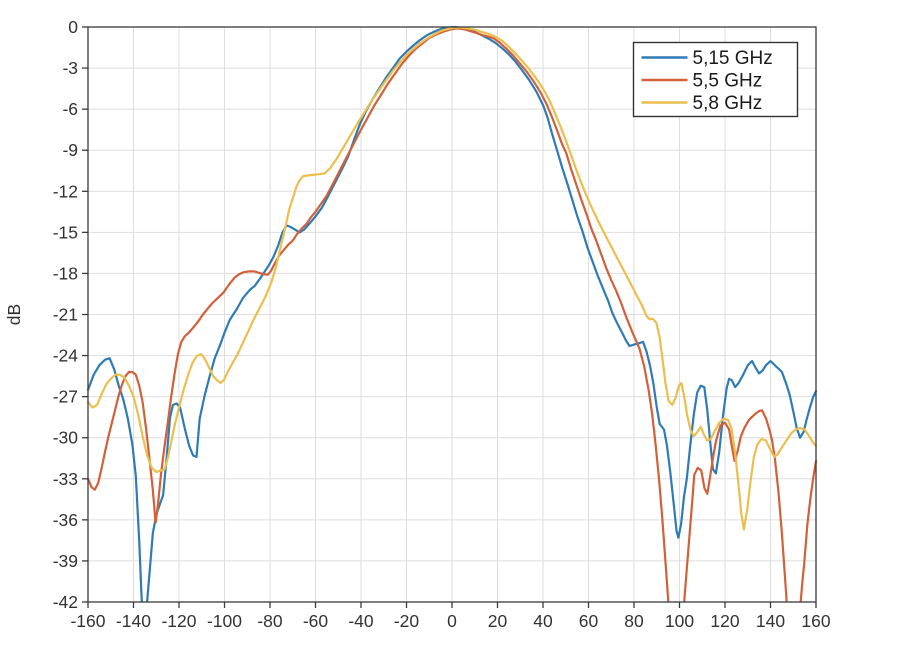 Image resolution: width=900 pixels, height=656 pixels. What do you see at coordinates (270, 621) in the screenshot?
I see `x-tick-label: -80` at bounding box center [270, 621].